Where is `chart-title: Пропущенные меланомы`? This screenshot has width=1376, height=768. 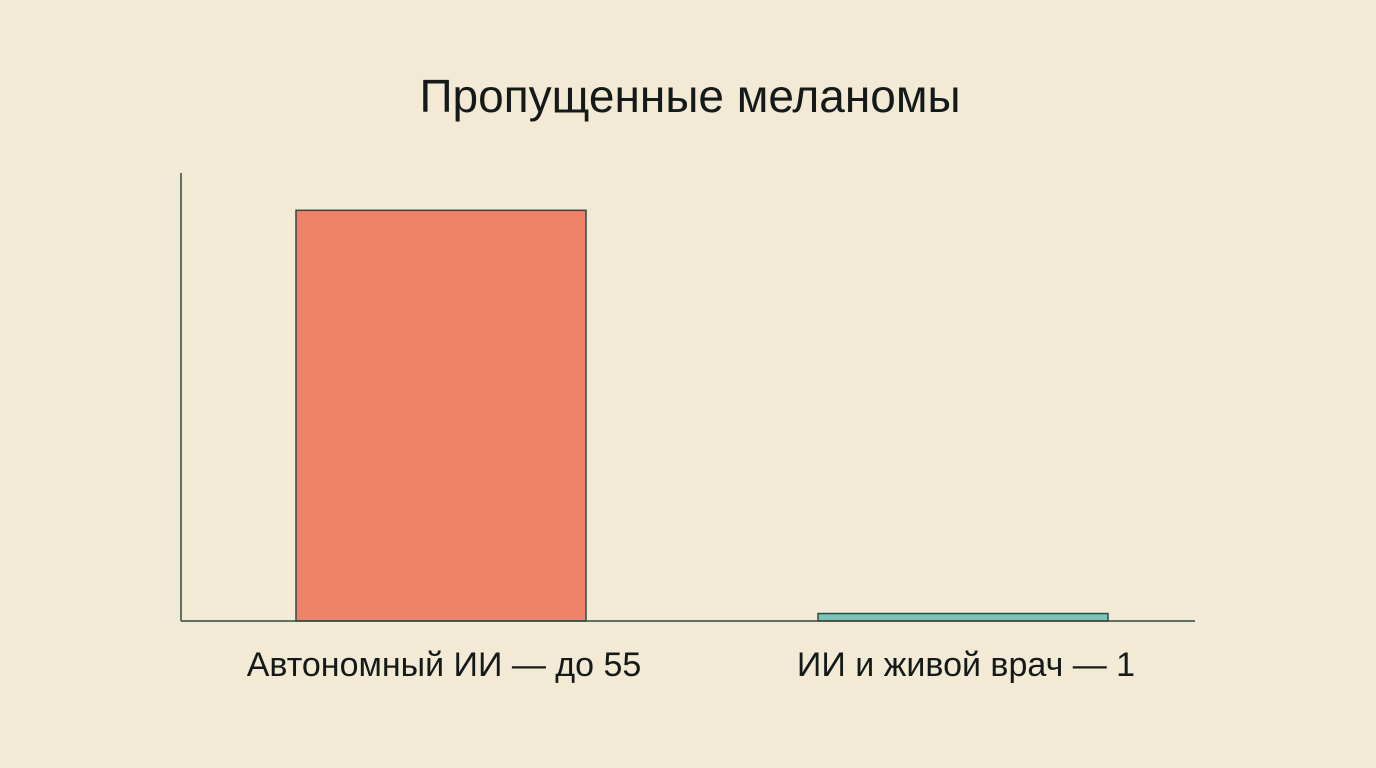
chart-title: Пропущенные меланомы is located at coordinates (689, 96).